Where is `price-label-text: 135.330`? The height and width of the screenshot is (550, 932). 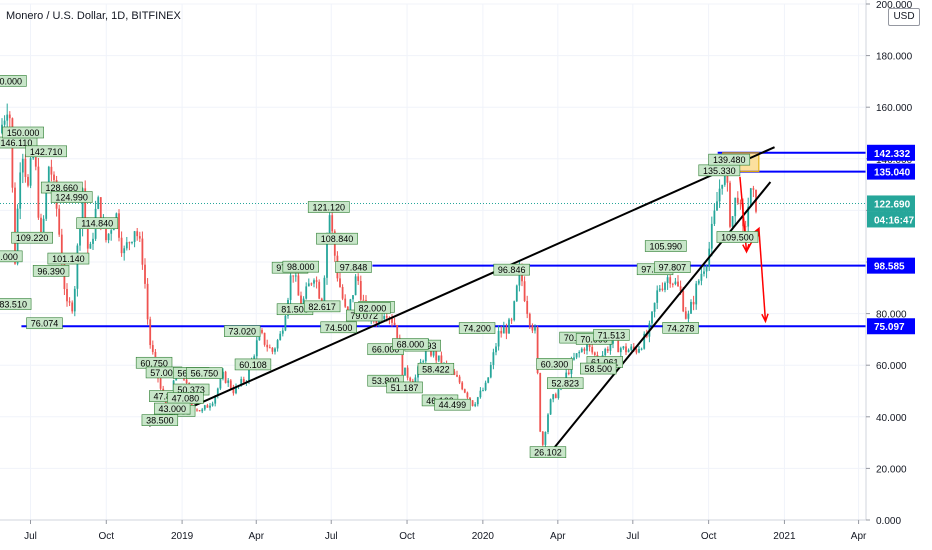 price-label-text: 135.330 is located at coordinates (719, 171).